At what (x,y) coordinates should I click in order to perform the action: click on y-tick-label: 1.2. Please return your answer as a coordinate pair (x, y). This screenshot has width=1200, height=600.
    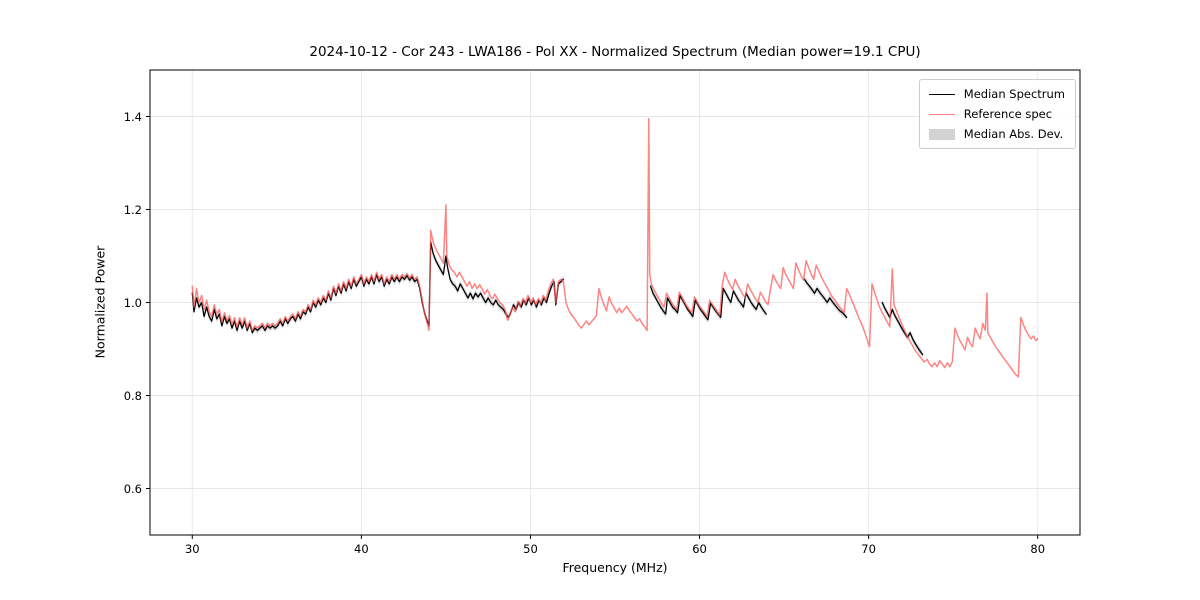
    Looking at the image, I should click on (132, 209).